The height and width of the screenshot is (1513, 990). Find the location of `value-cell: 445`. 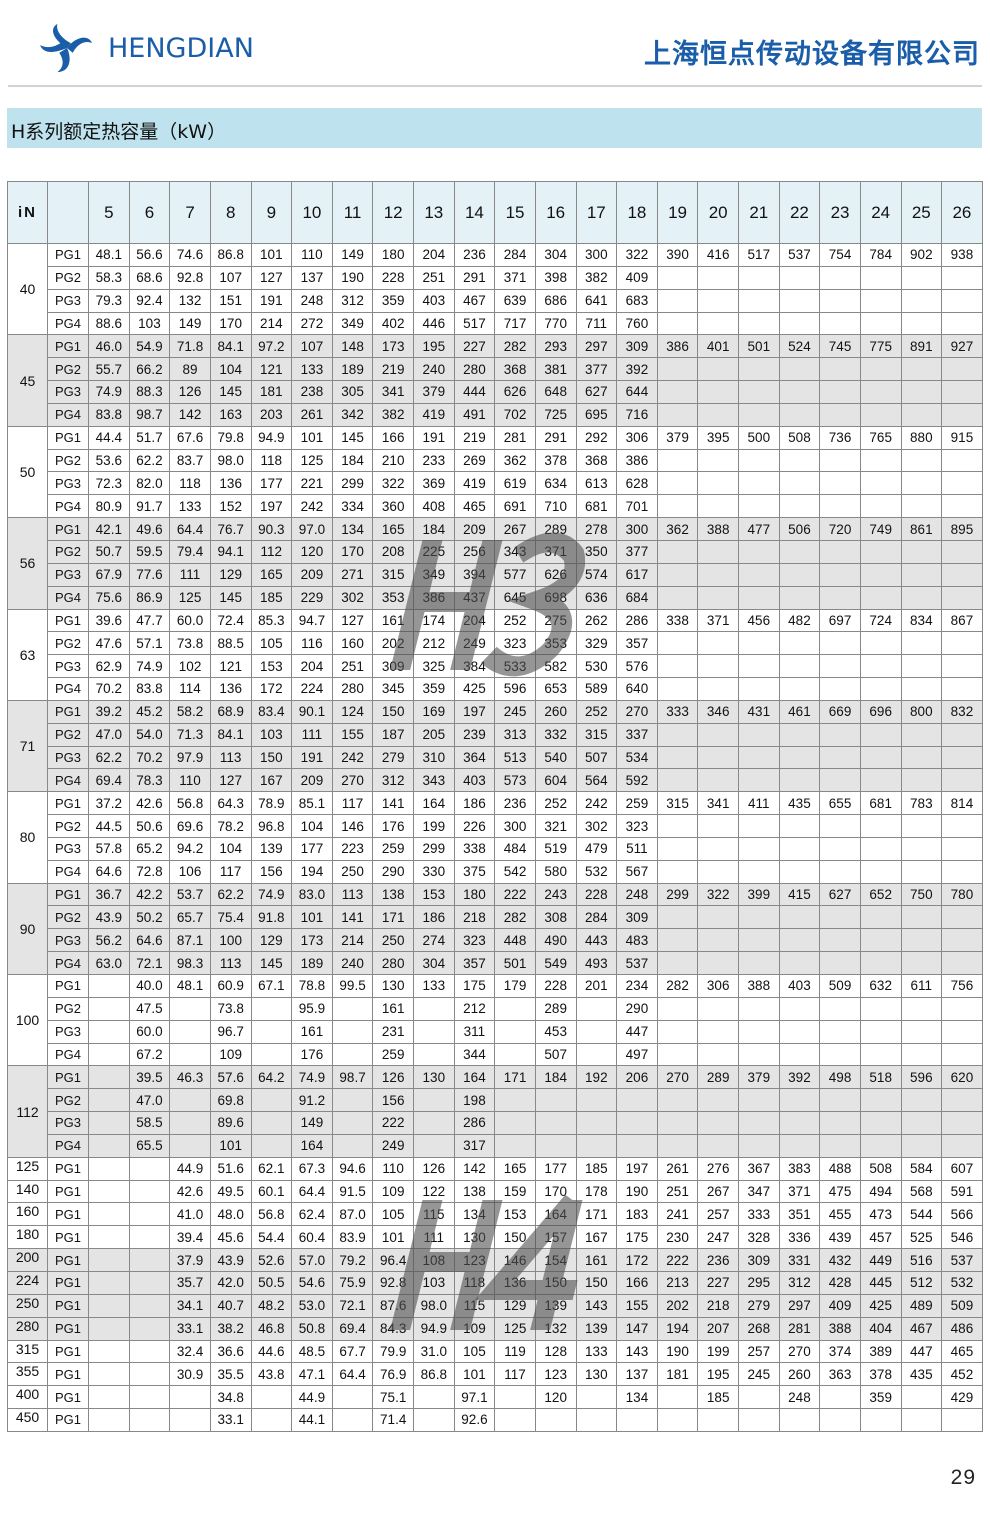

value-cell: 445 is located at coordinates (880, 1282).